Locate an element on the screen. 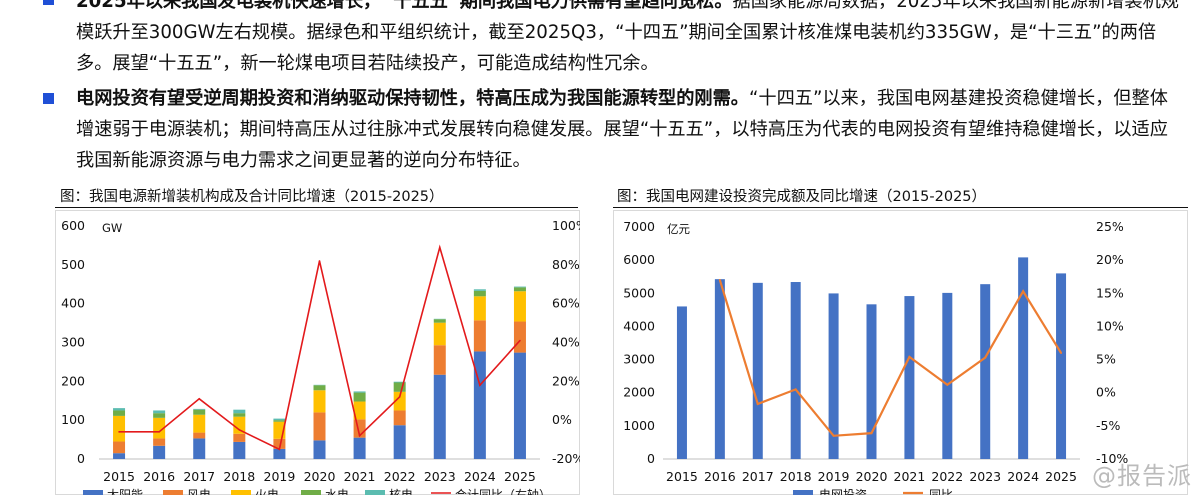 This screenshot has height=495, width=1200. y-tick-label: 0 is located at coordinates (81, 458).